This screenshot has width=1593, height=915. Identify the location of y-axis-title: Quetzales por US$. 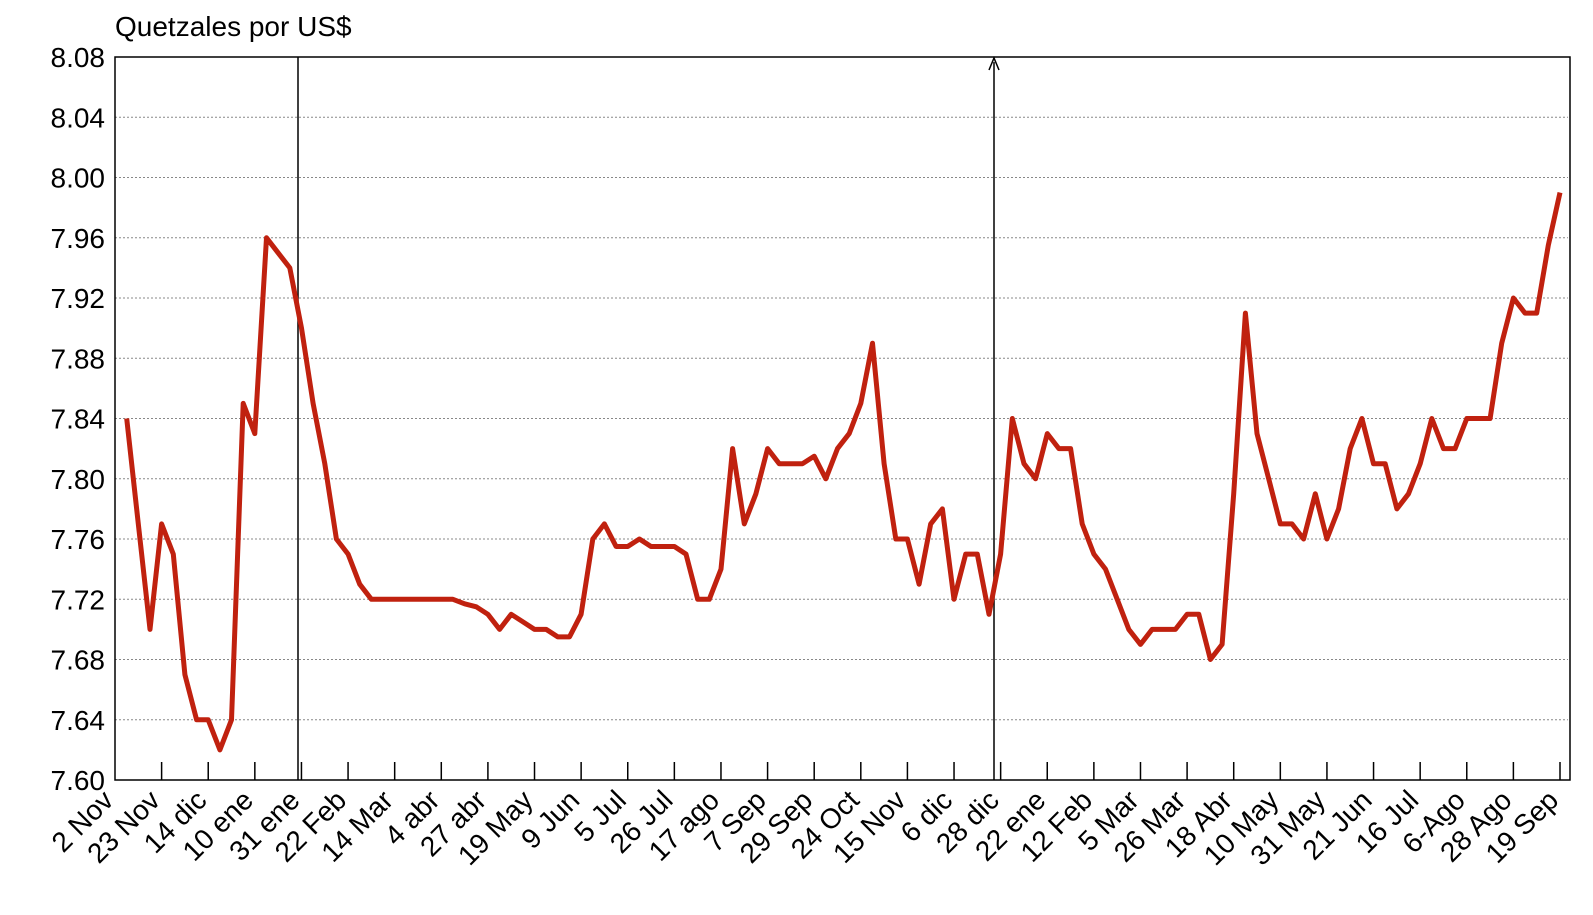
(233, 26).